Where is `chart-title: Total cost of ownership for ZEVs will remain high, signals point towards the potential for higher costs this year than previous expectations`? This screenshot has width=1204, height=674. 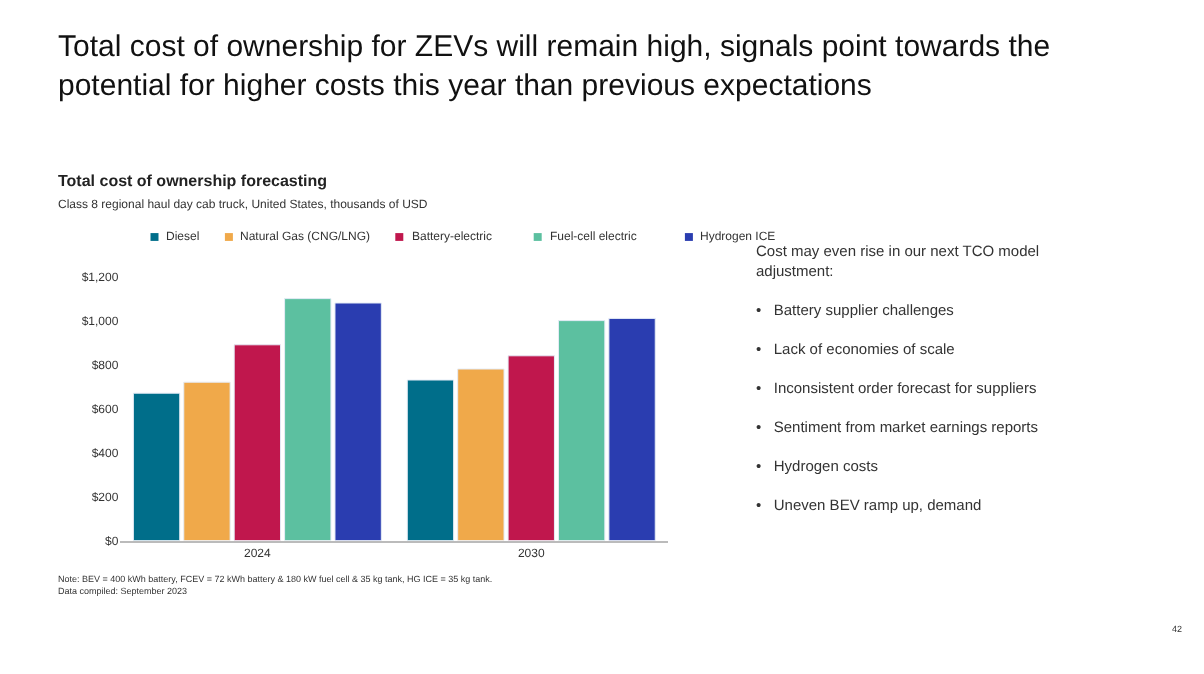
chart-title: Total cost of ownership for ZEVs will remain high, signals point towards the potential for higher costs this year than previous expectations is located at coordinates (554, 66).